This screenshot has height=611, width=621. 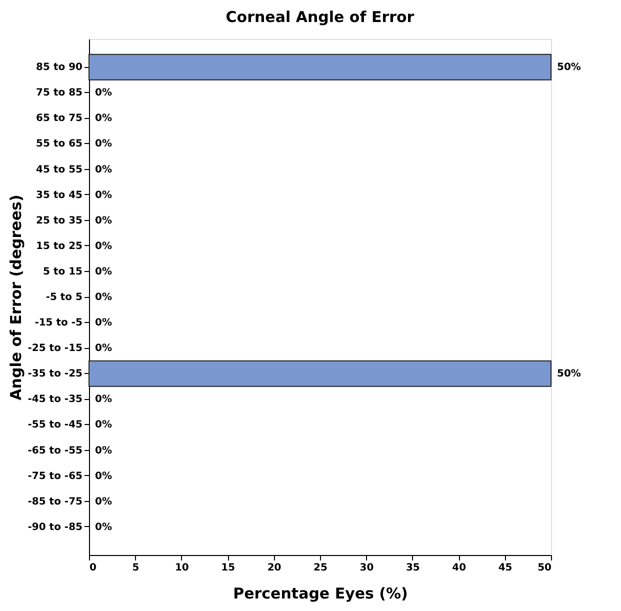 What do you see at coordinates (367, 568) in the screenshot?
I see `x-tick-label: 30` at bounding box center [367, 568].